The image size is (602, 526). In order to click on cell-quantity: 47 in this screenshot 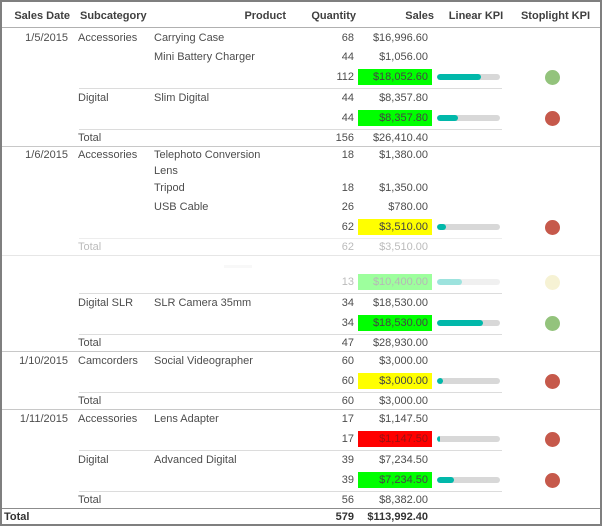, I will do `click(347, 342)`.